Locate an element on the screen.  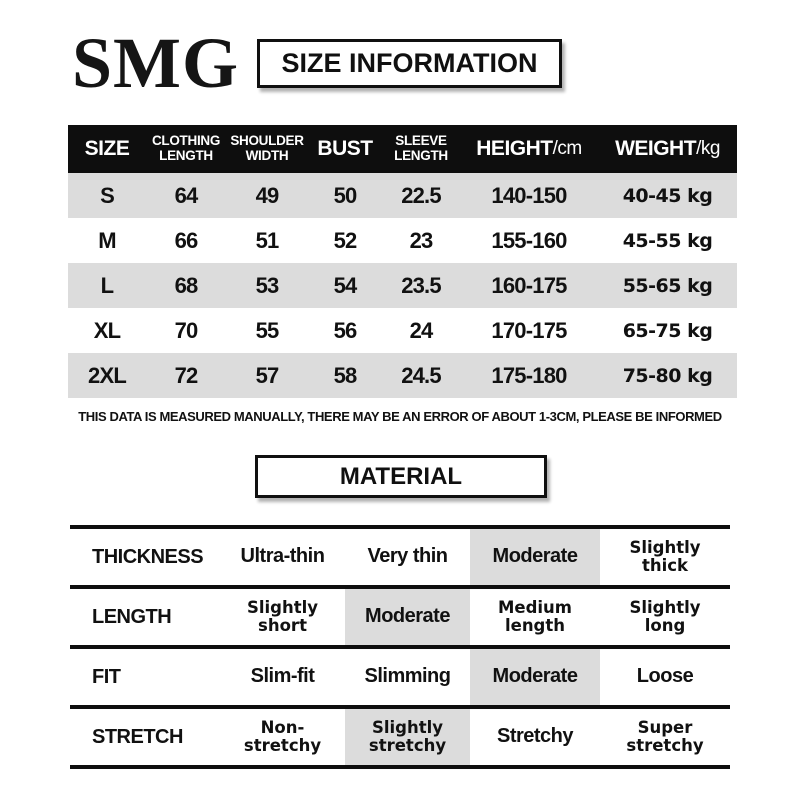
size-column-header: HEIGHT/cm is located at coordinates (529, 149).